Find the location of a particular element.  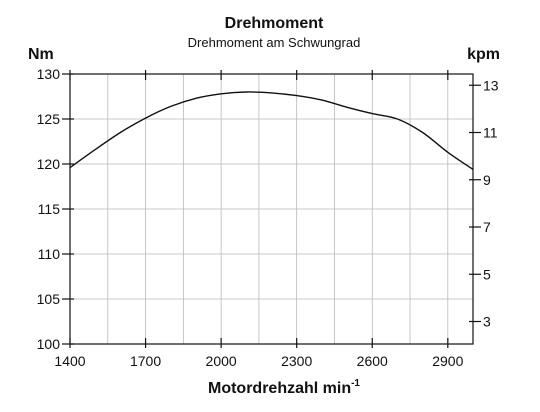

torque-curve is located at coordinates (271, 130).